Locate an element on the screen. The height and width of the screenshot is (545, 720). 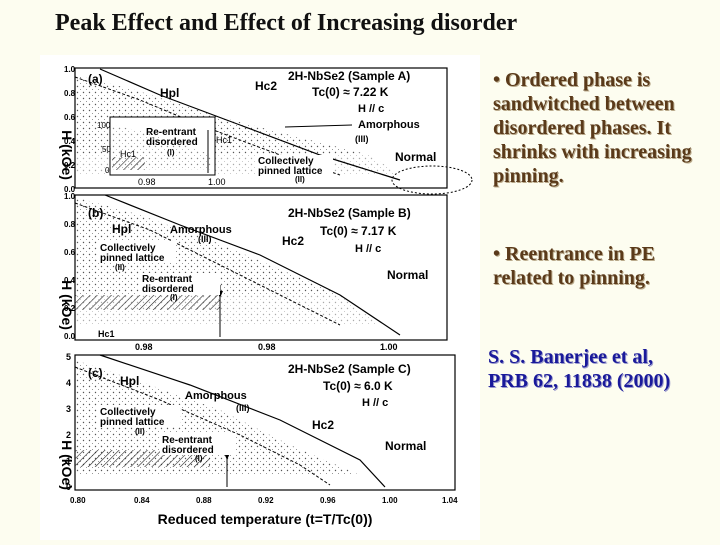
ytick-a-02: 0.2 is located at coordinates (70, 165).